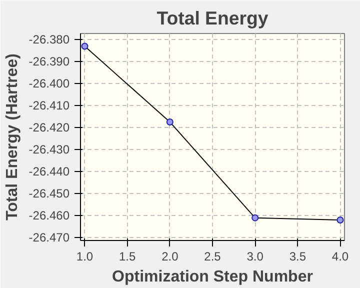 This screenshot has width=360, height=288. Describe the element at coordinates (297, 257) in the screenshot. I see `x-tick-label: 3.5` at that location.